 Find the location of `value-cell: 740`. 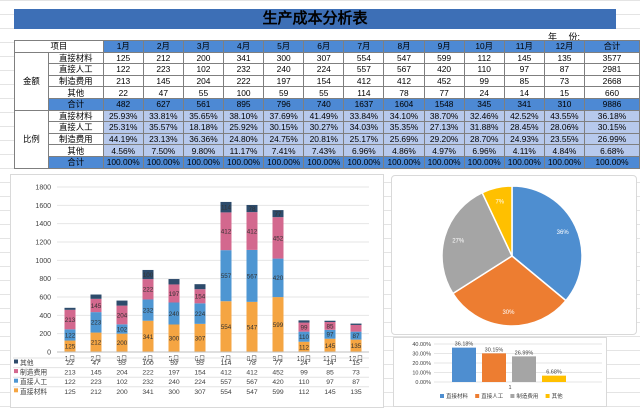

value-cell: 740 is located at coordinates (324, 104).